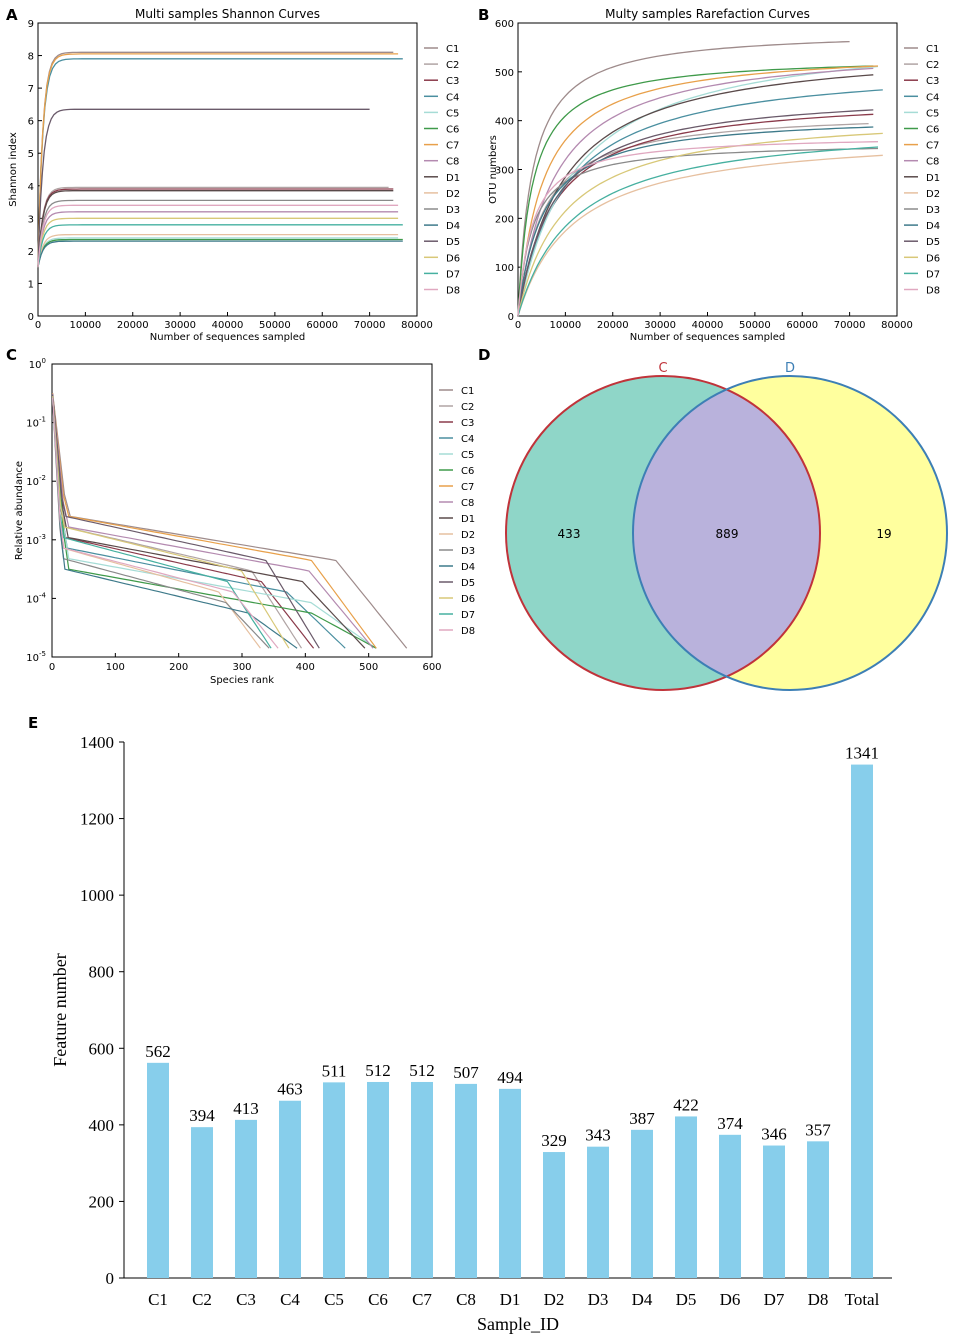  I want to click on panel-label-d: D, so click(484, 355).